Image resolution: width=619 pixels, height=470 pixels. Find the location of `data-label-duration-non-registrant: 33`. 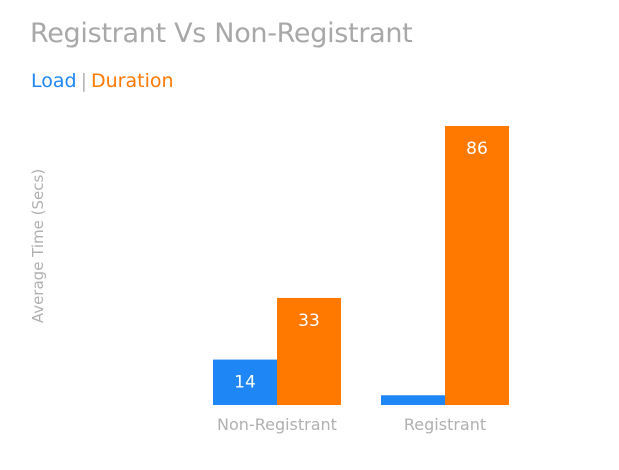

data-label-duration-non-registrant: 33 is located at coordinates (309, 321).